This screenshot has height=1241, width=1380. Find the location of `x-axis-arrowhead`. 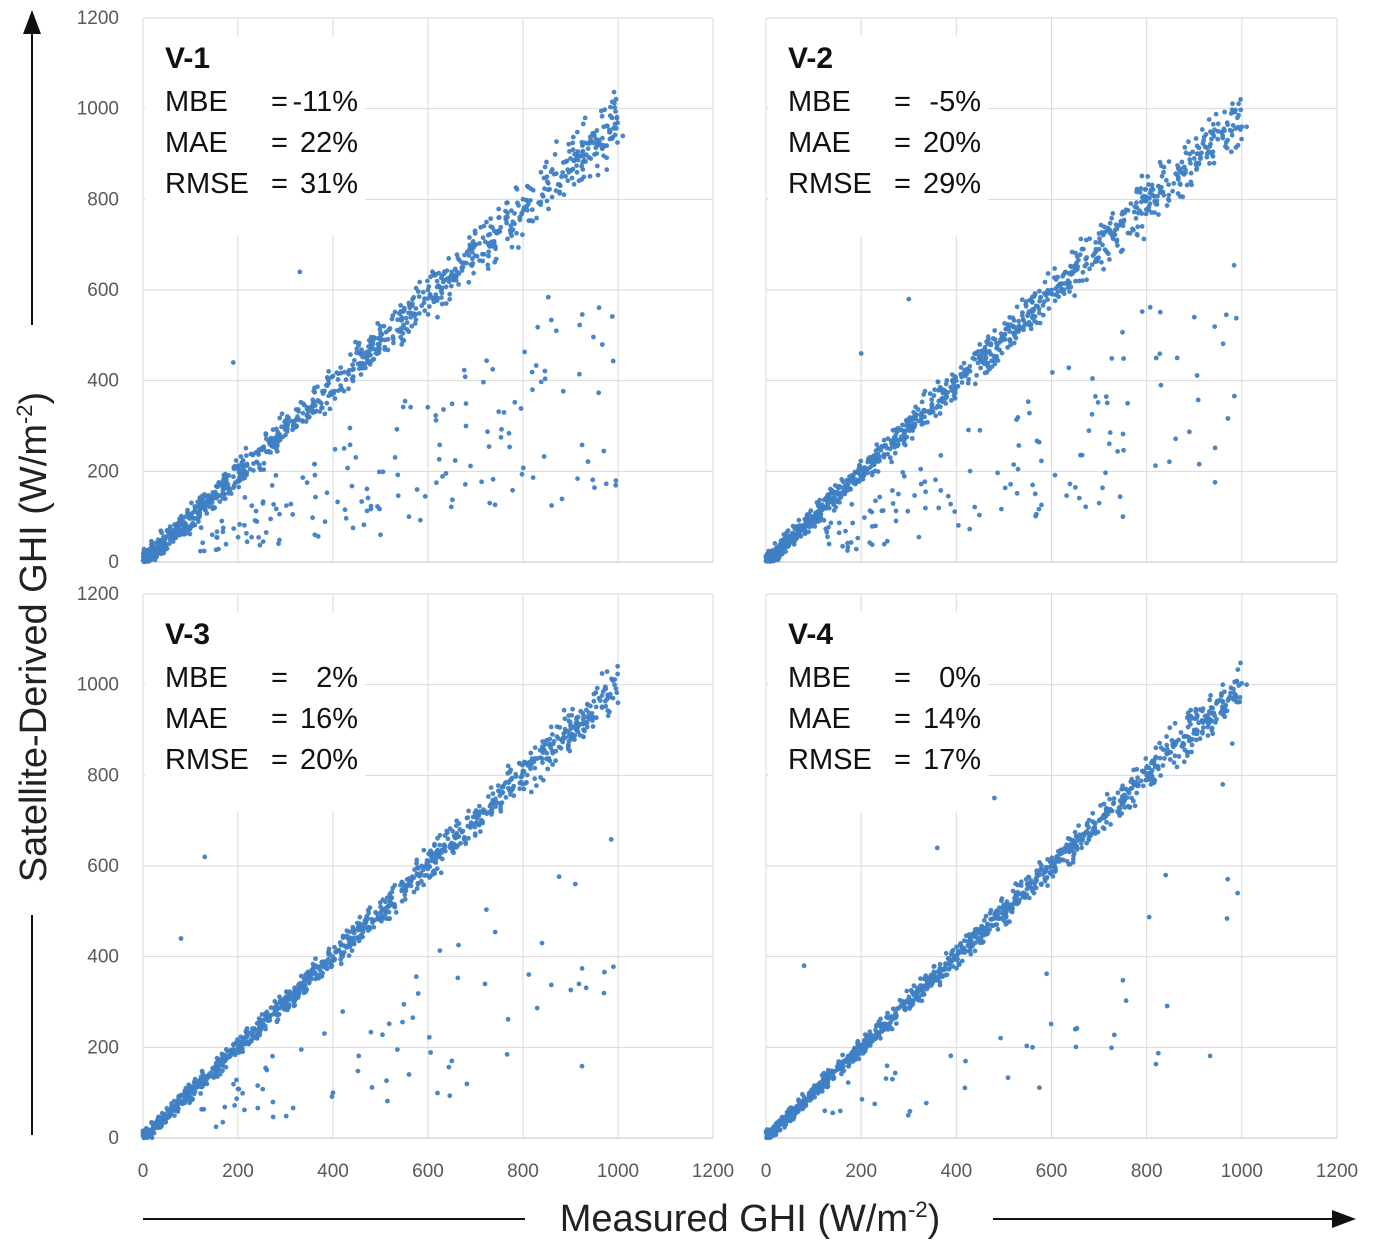

x-axis-arrowhead is located at coordinates (1344, 1219).